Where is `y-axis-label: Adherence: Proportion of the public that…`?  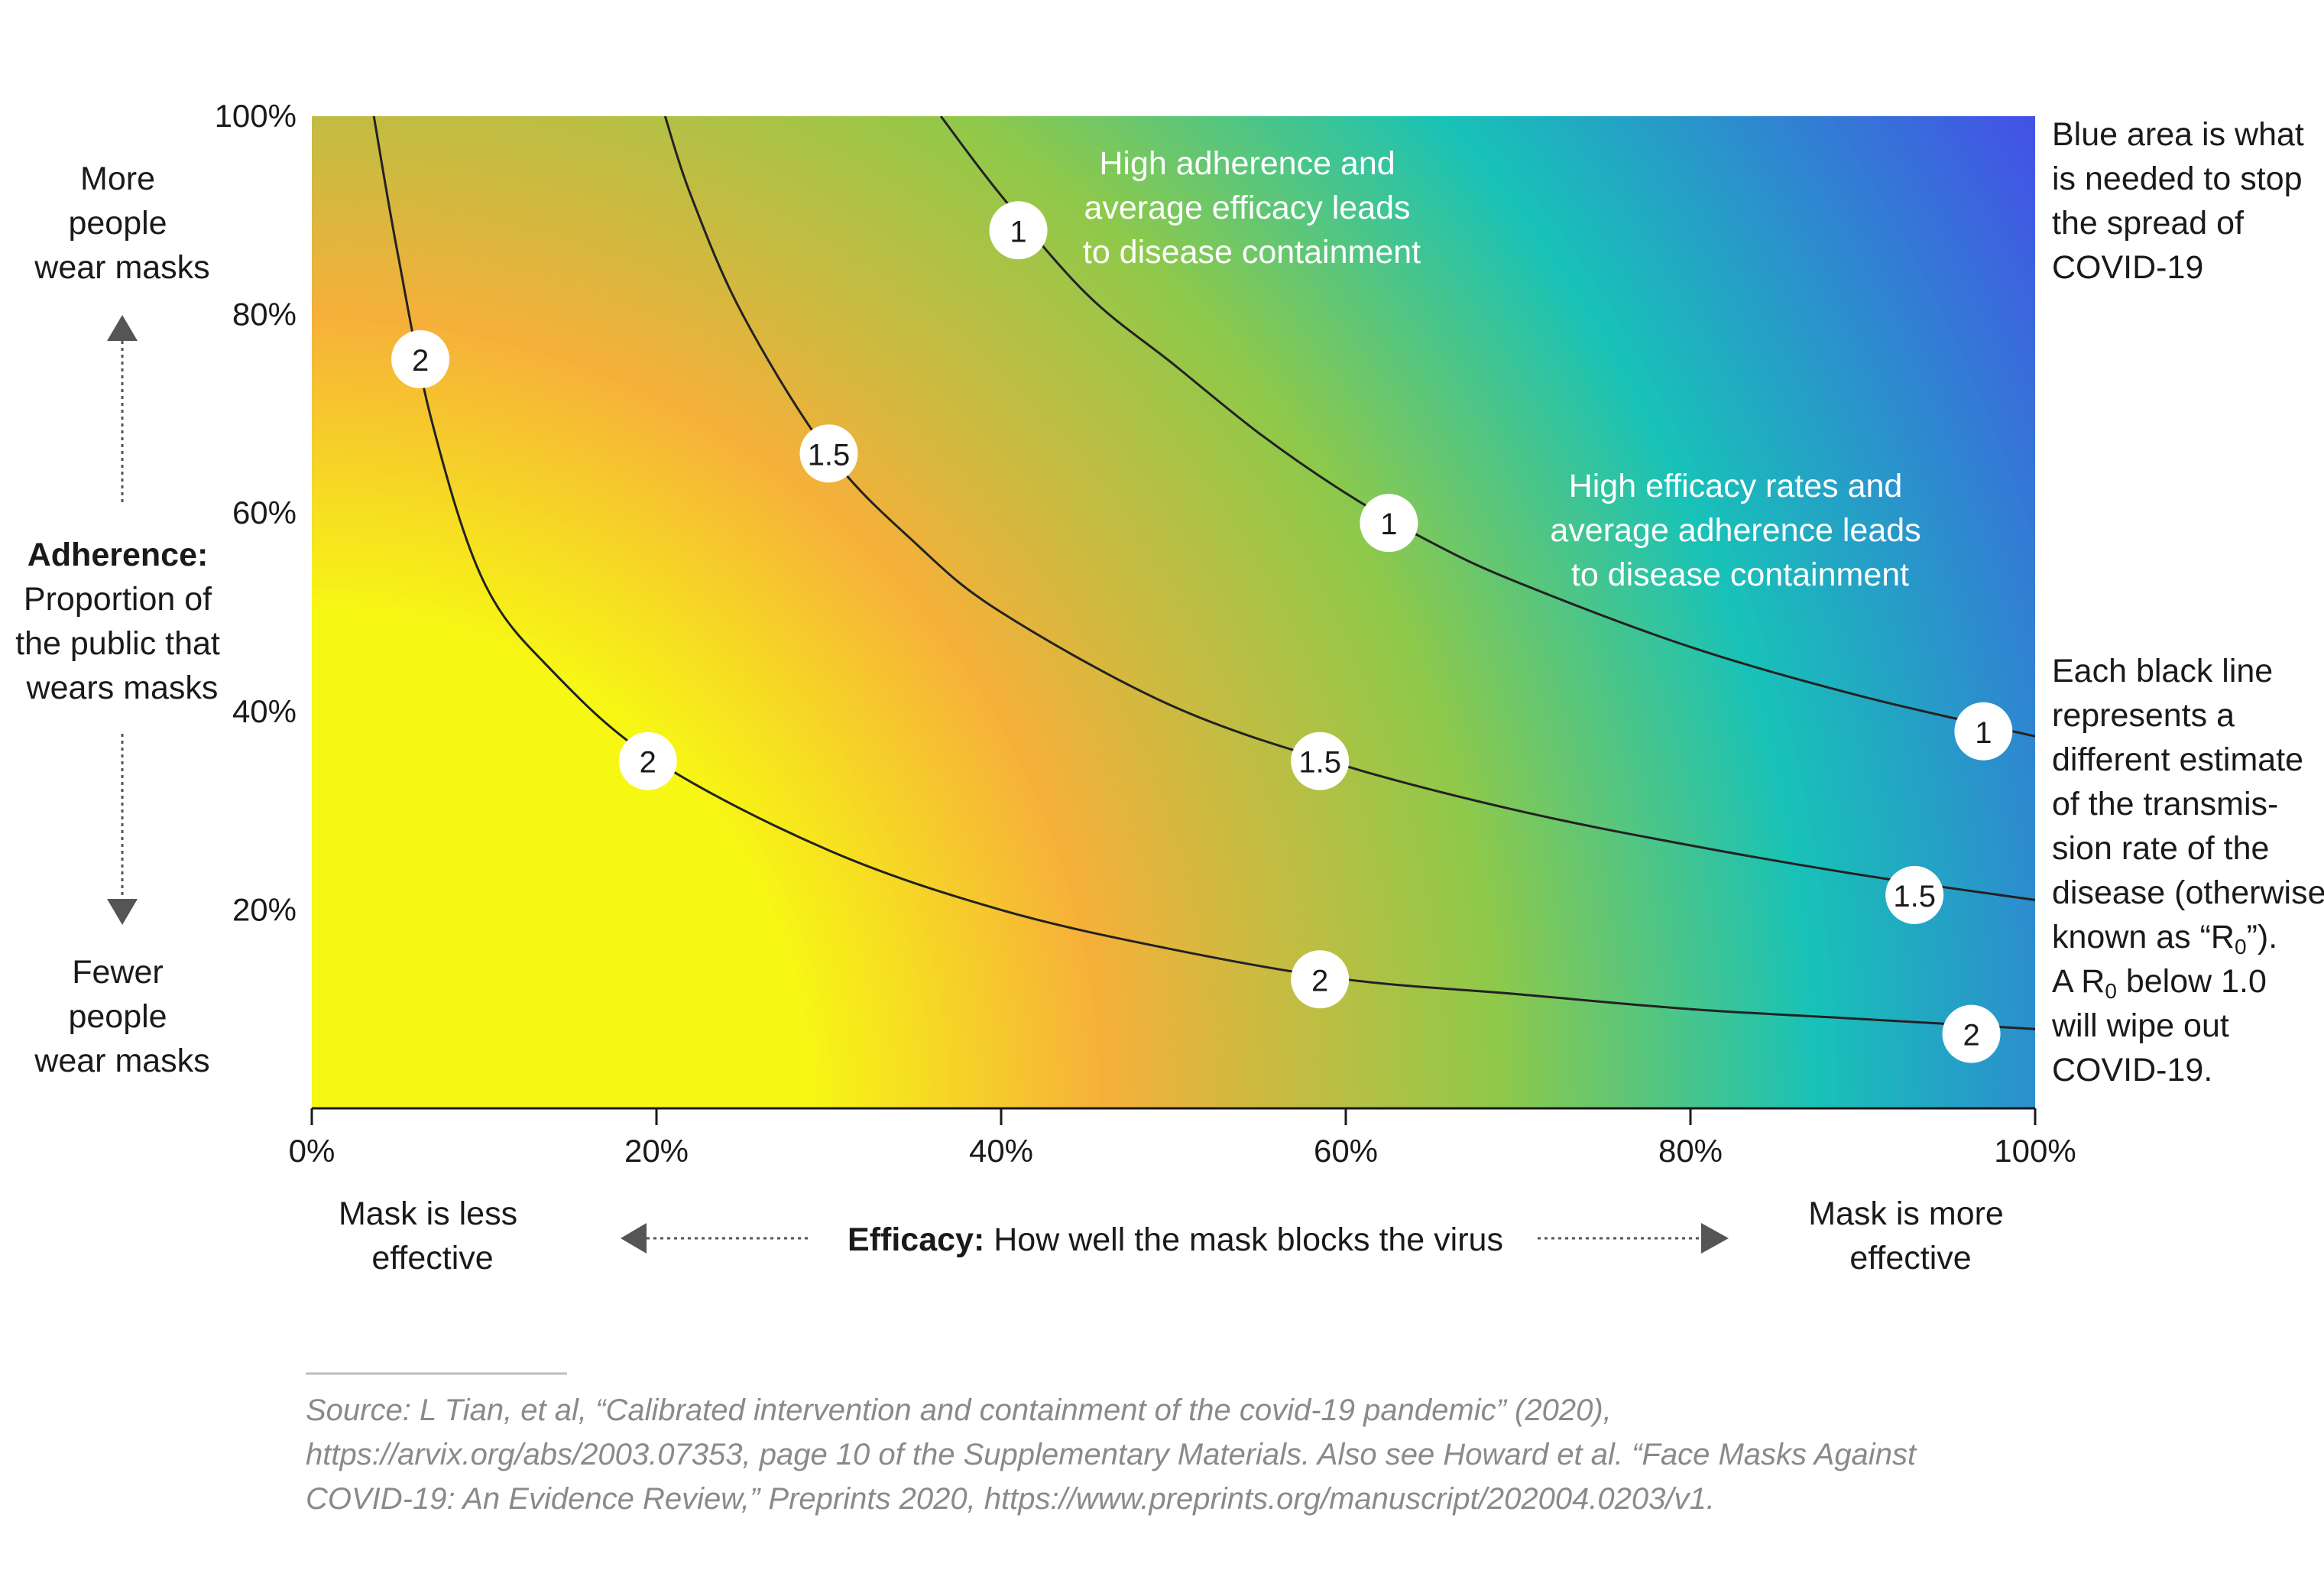 y-axis-label: Adherence: Proportion of the public that… is located at coordinates (122, 621).